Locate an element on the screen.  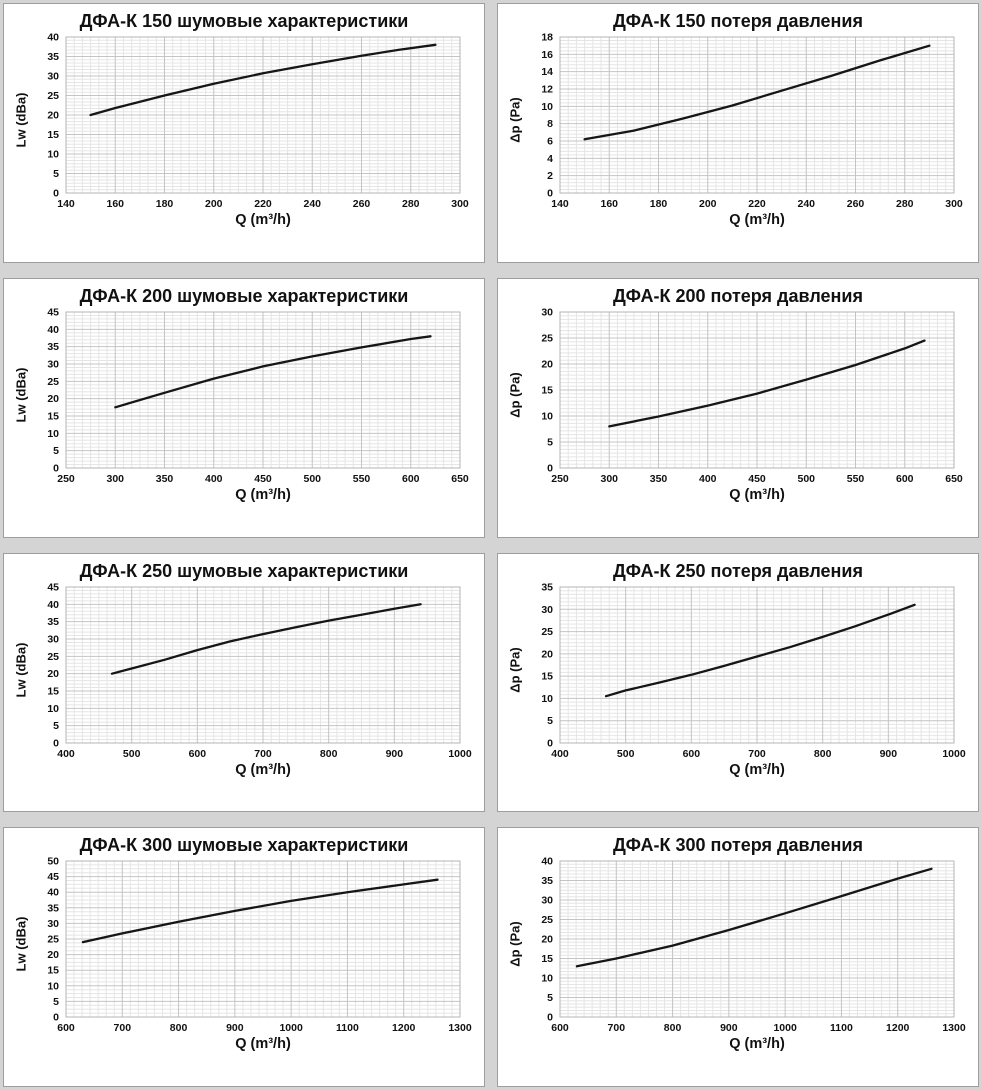
chart-plot-area: 400 500 600 700 800 900 1000 45 40 35 30 25 20 15 10 5 0 is located at coordinates (259, 671).